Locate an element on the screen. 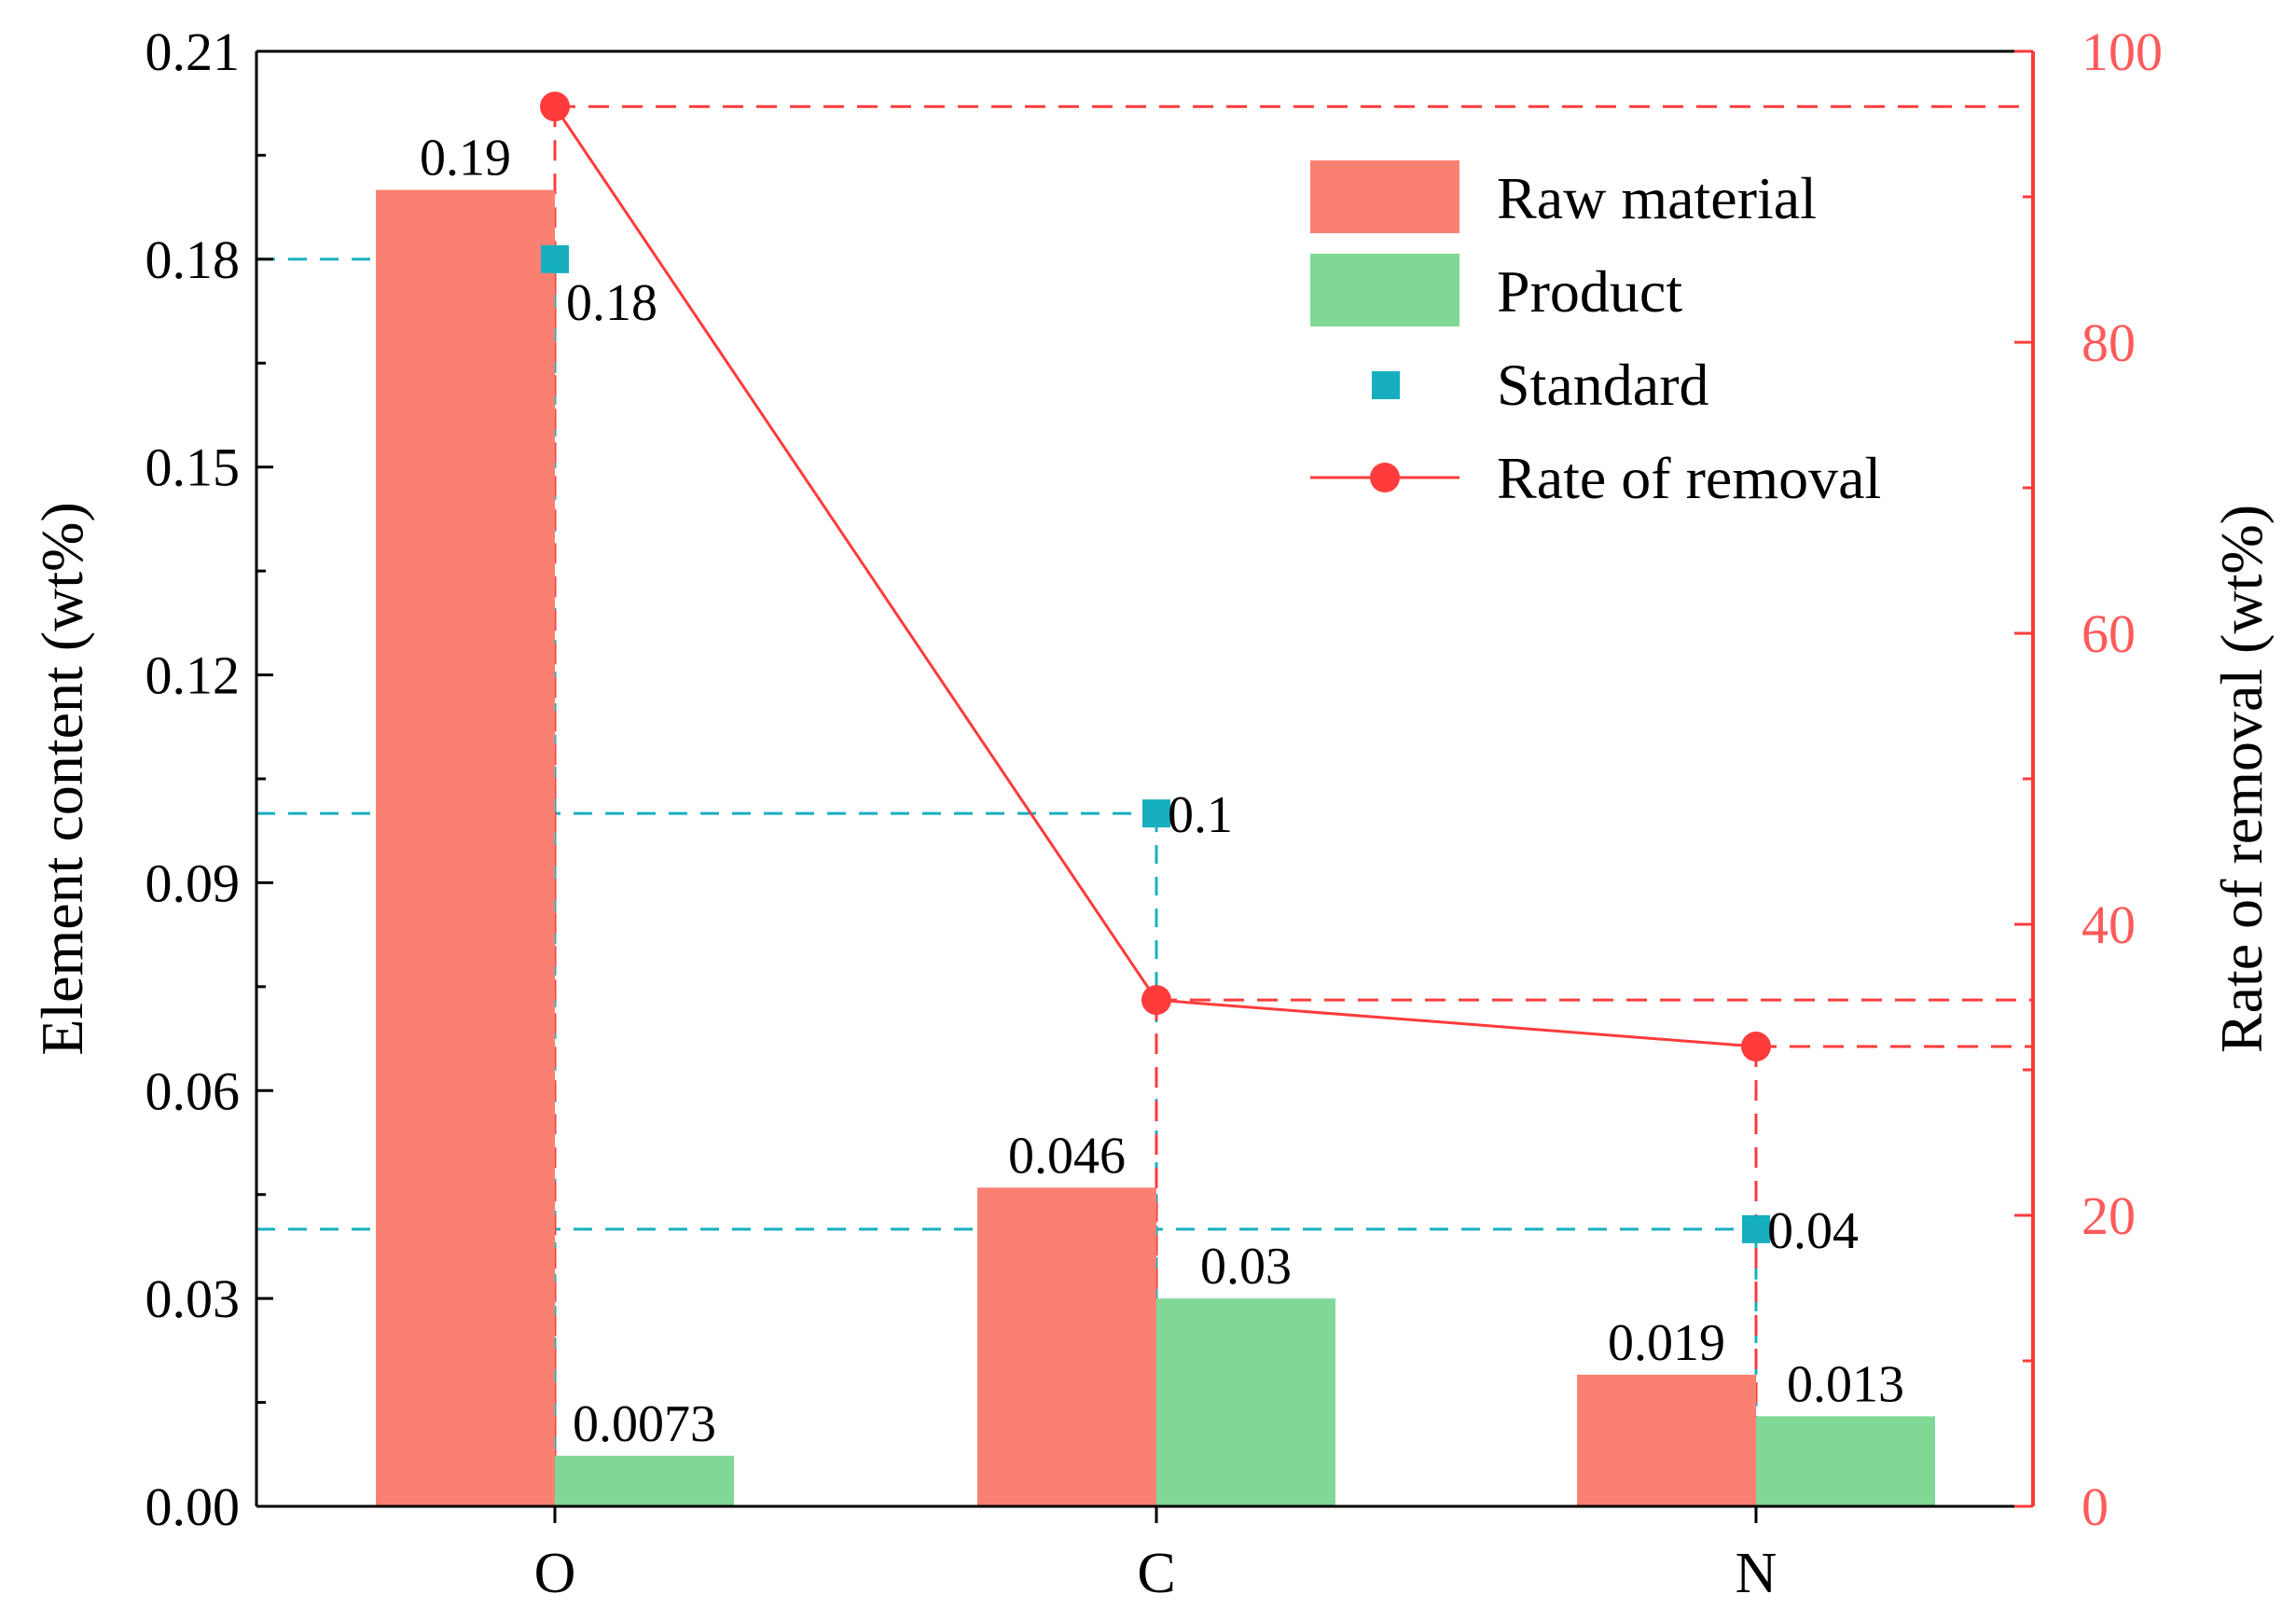 The width and height of the screenshot is (2296, 1608). y-tick-label: 0.06 is located at coordinates (193, 1090).